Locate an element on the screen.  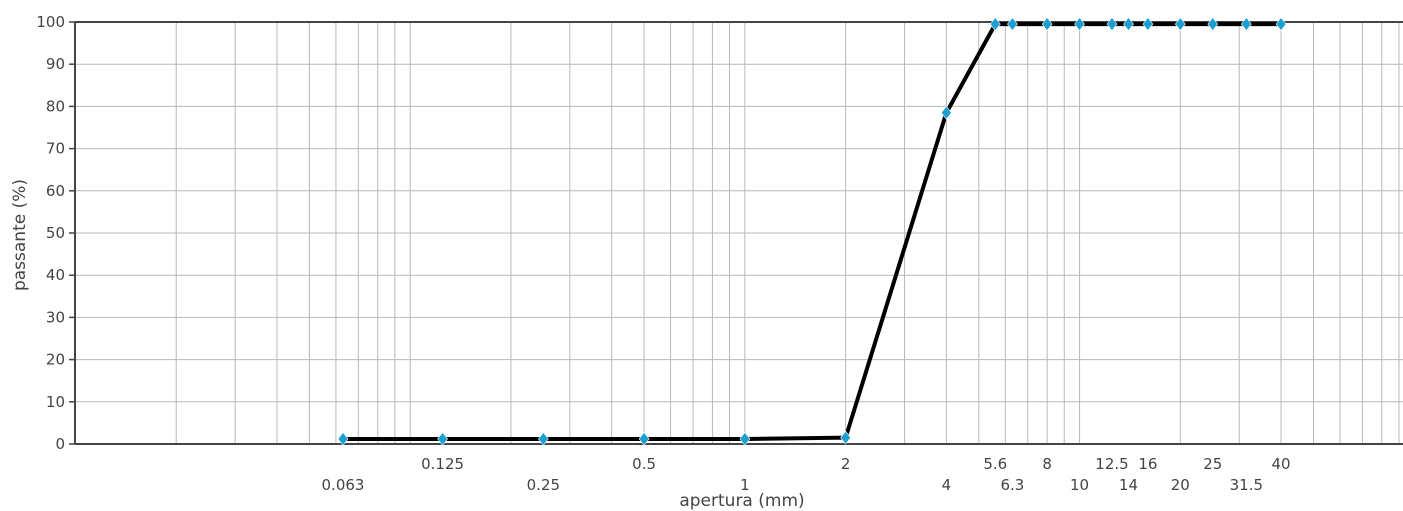
y-tick-label: 70 is located at coordinates (55, 149).